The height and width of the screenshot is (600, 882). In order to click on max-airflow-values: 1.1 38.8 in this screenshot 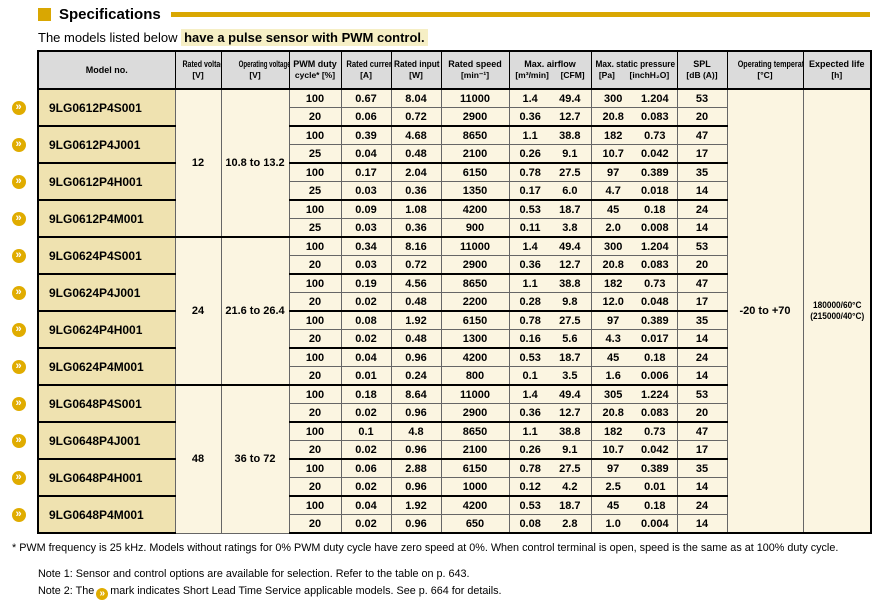, I will do `click(550, 283)`.